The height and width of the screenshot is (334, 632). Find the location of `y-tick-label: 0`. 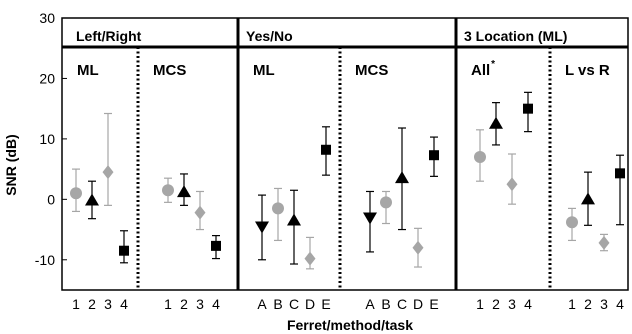

y-tick-label: 0 is located at coordinates (51, 199).